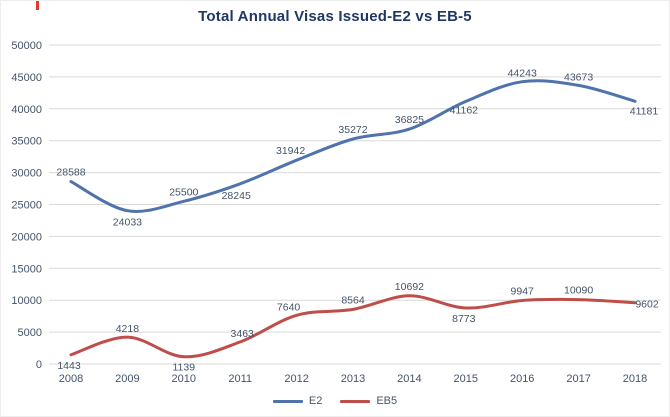 The height and width of the screenshot is (417, 670). I want to click on eb5-data-label: 8773, so click(464, 319).